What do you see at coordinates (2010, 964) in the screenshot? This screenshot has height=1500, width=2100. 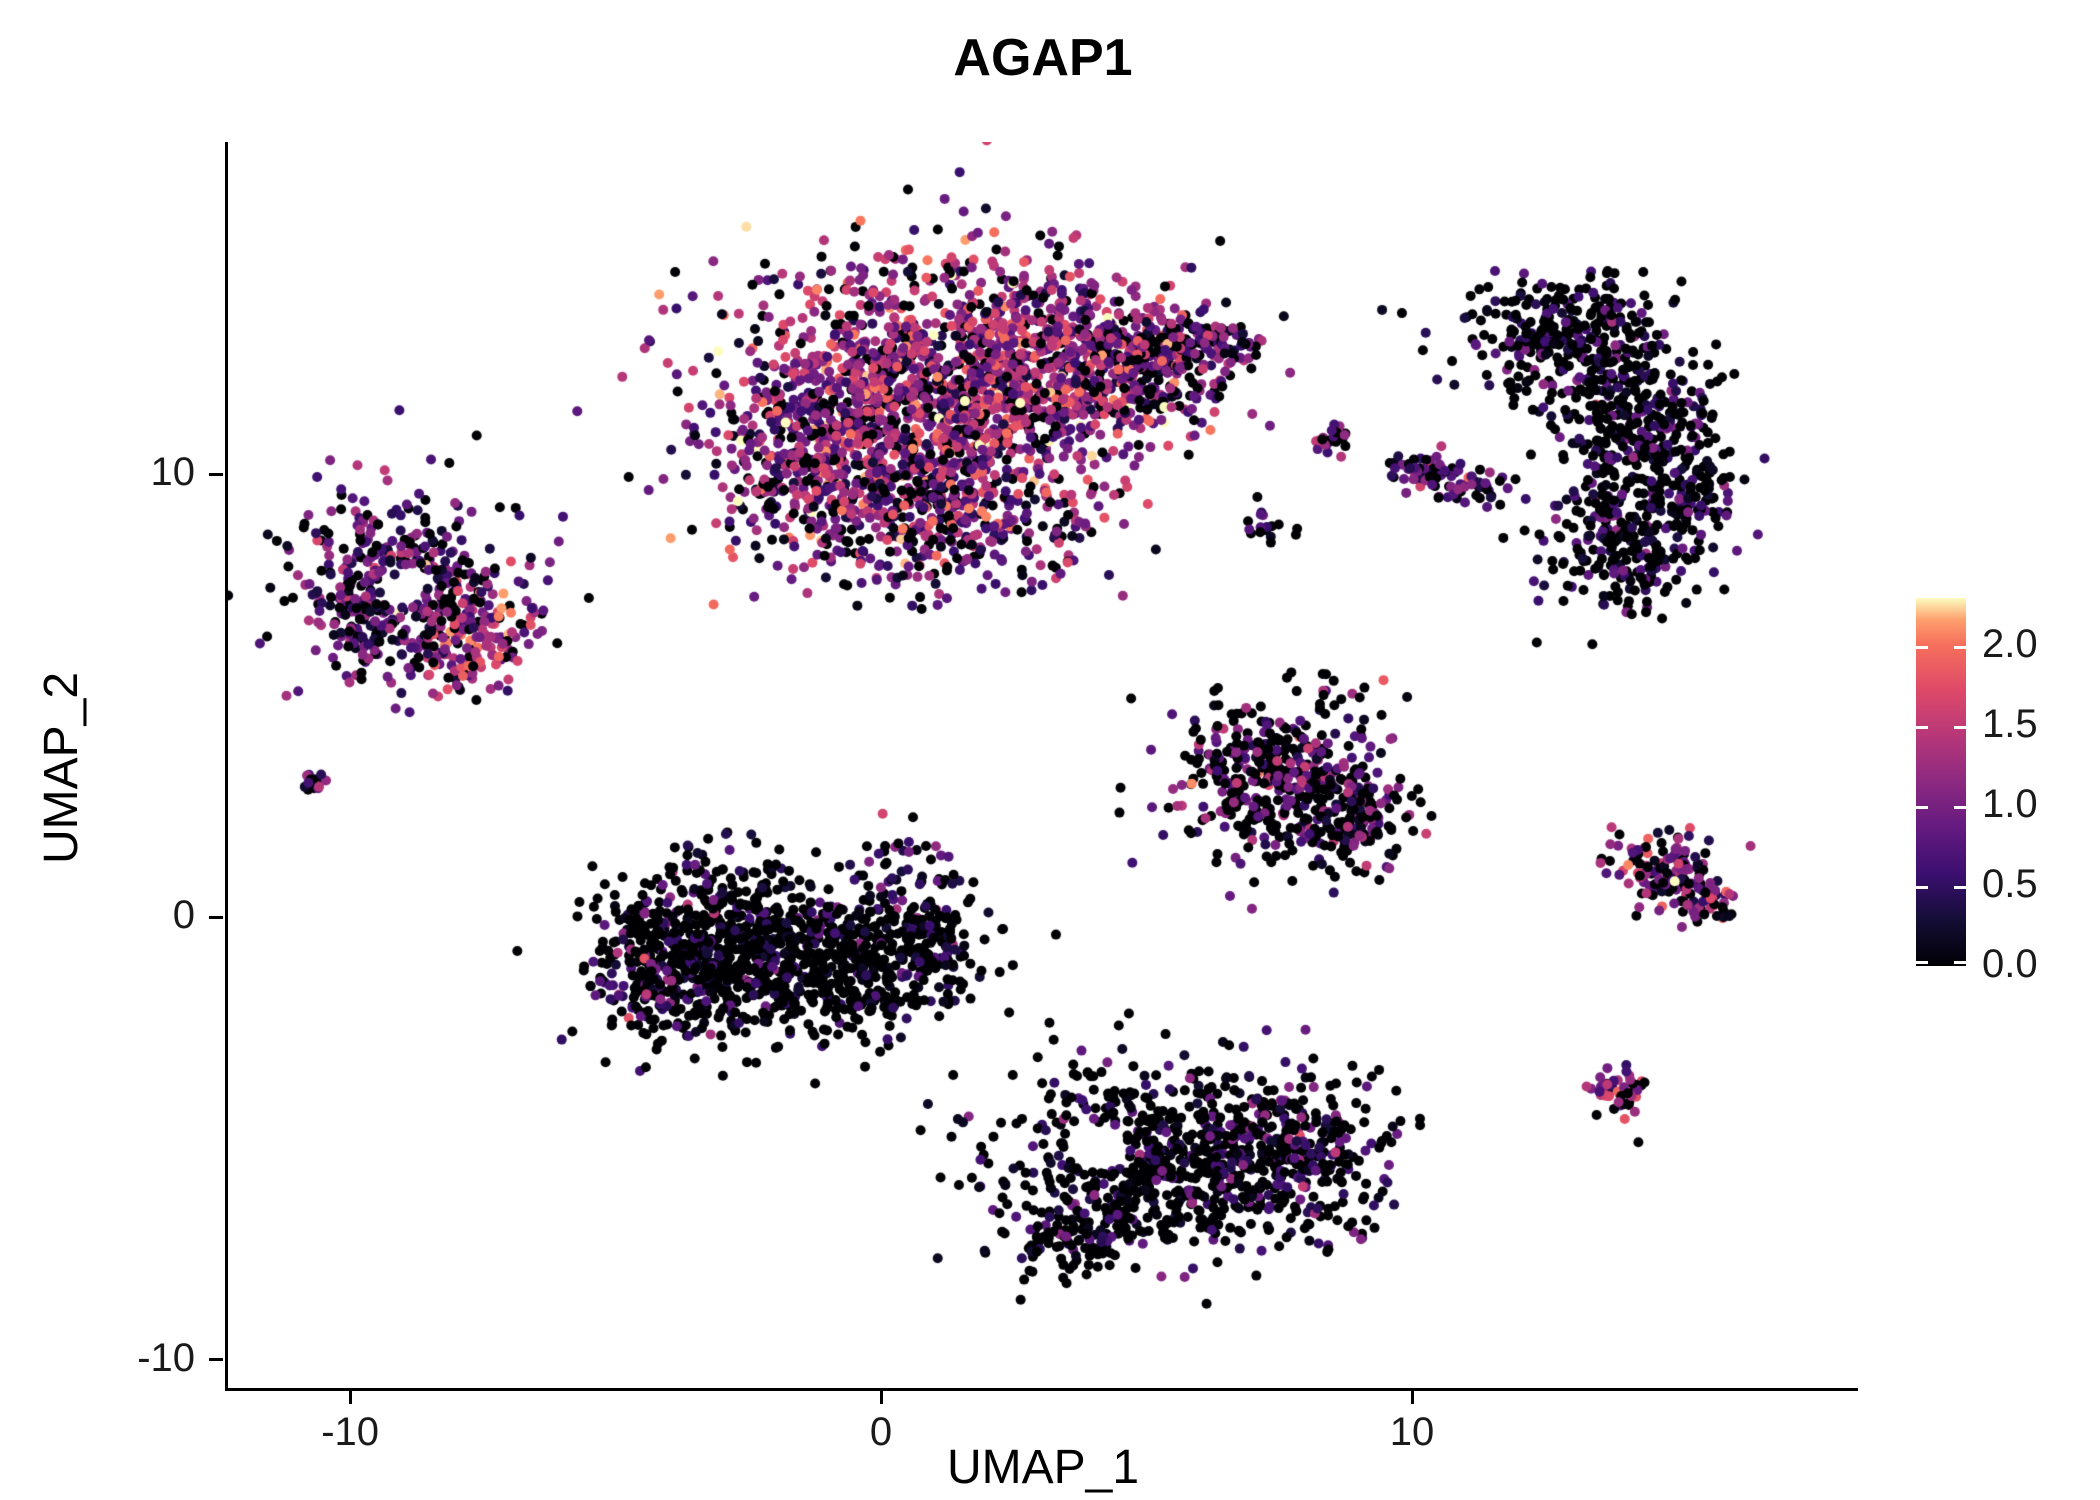 I see `colorbar-tick-label: 0.0` at bounding box center [2010, 964].